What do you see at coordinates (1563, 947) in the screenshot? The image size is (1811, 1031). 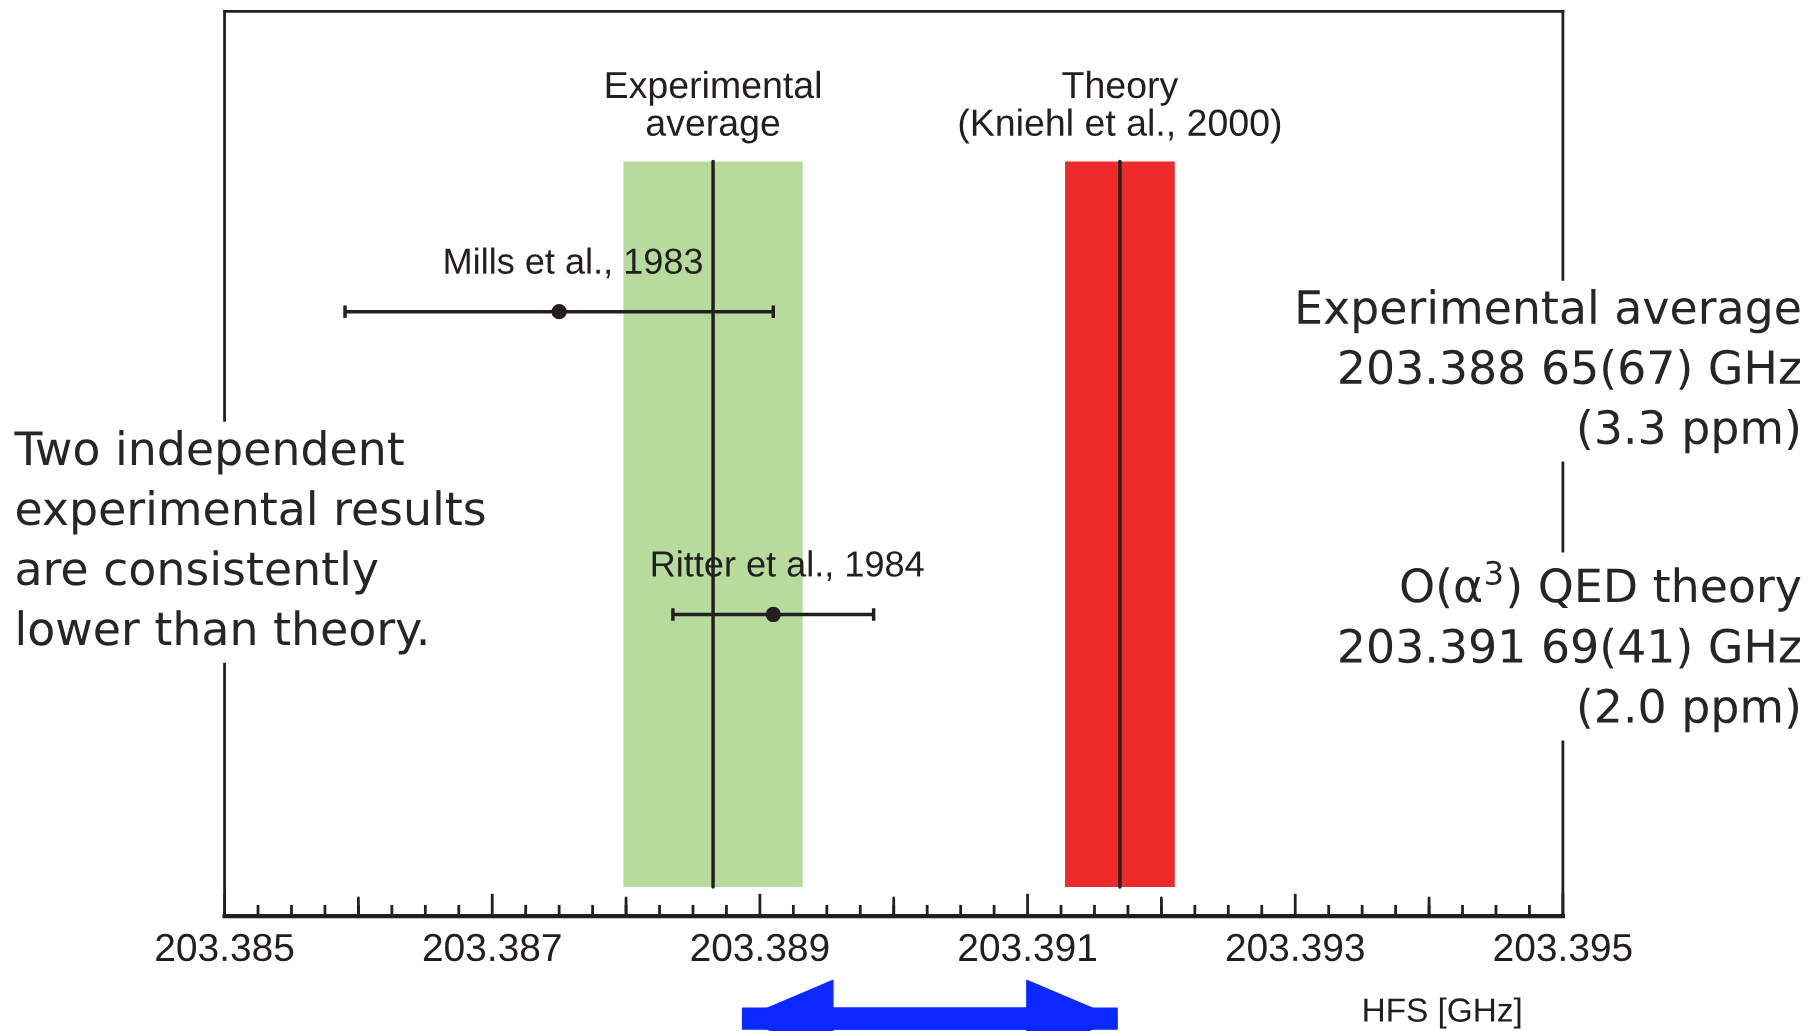 I see `x-tick-label: 203.395` at bounding box center [1563, 947].